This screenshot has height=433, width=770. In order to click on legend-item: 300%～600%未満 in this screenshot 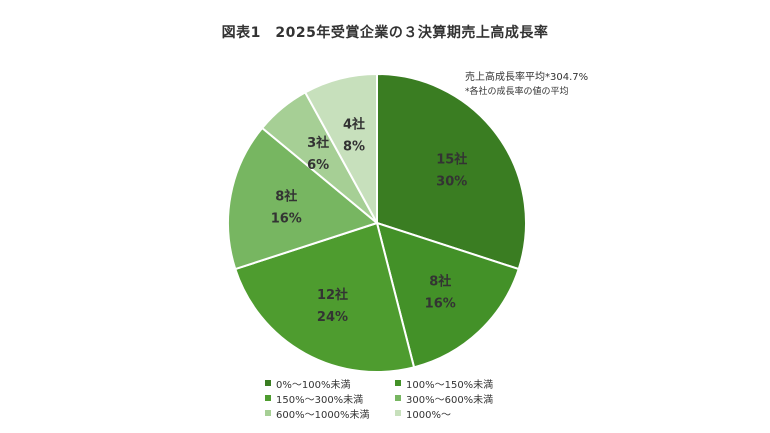, I will do `click(460, 398)`.